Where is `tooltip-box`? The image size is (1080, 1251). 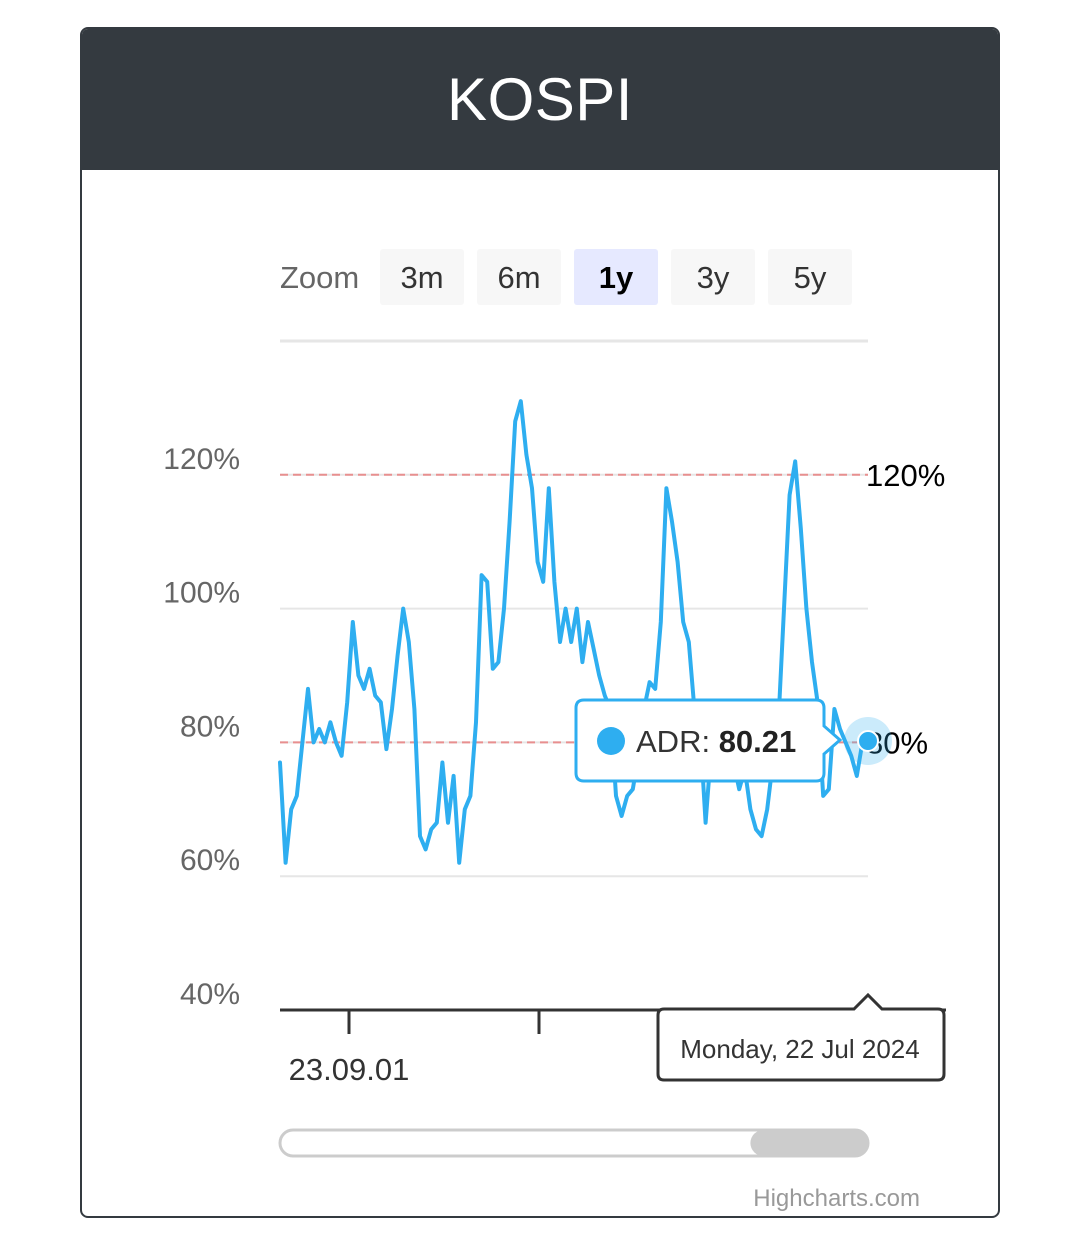
tooltip-box is located at coordinates (708, 740).